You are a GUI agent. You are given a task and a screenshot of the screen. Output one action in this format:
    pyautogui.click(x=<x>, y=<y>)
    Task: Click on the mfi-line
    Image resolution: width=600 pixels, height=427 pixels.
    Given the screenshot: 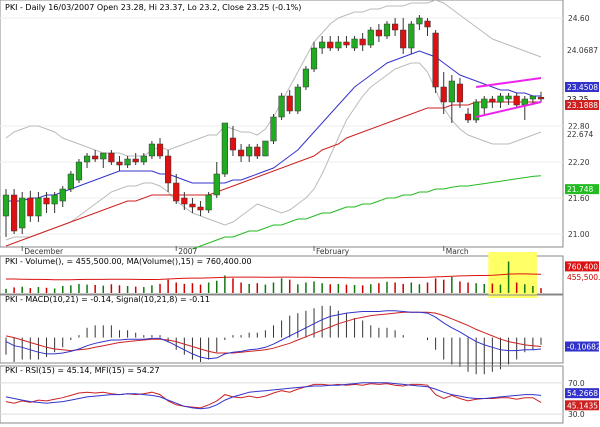 What is the action you would take?
    pyautogui.click(x=273, y=396)
    